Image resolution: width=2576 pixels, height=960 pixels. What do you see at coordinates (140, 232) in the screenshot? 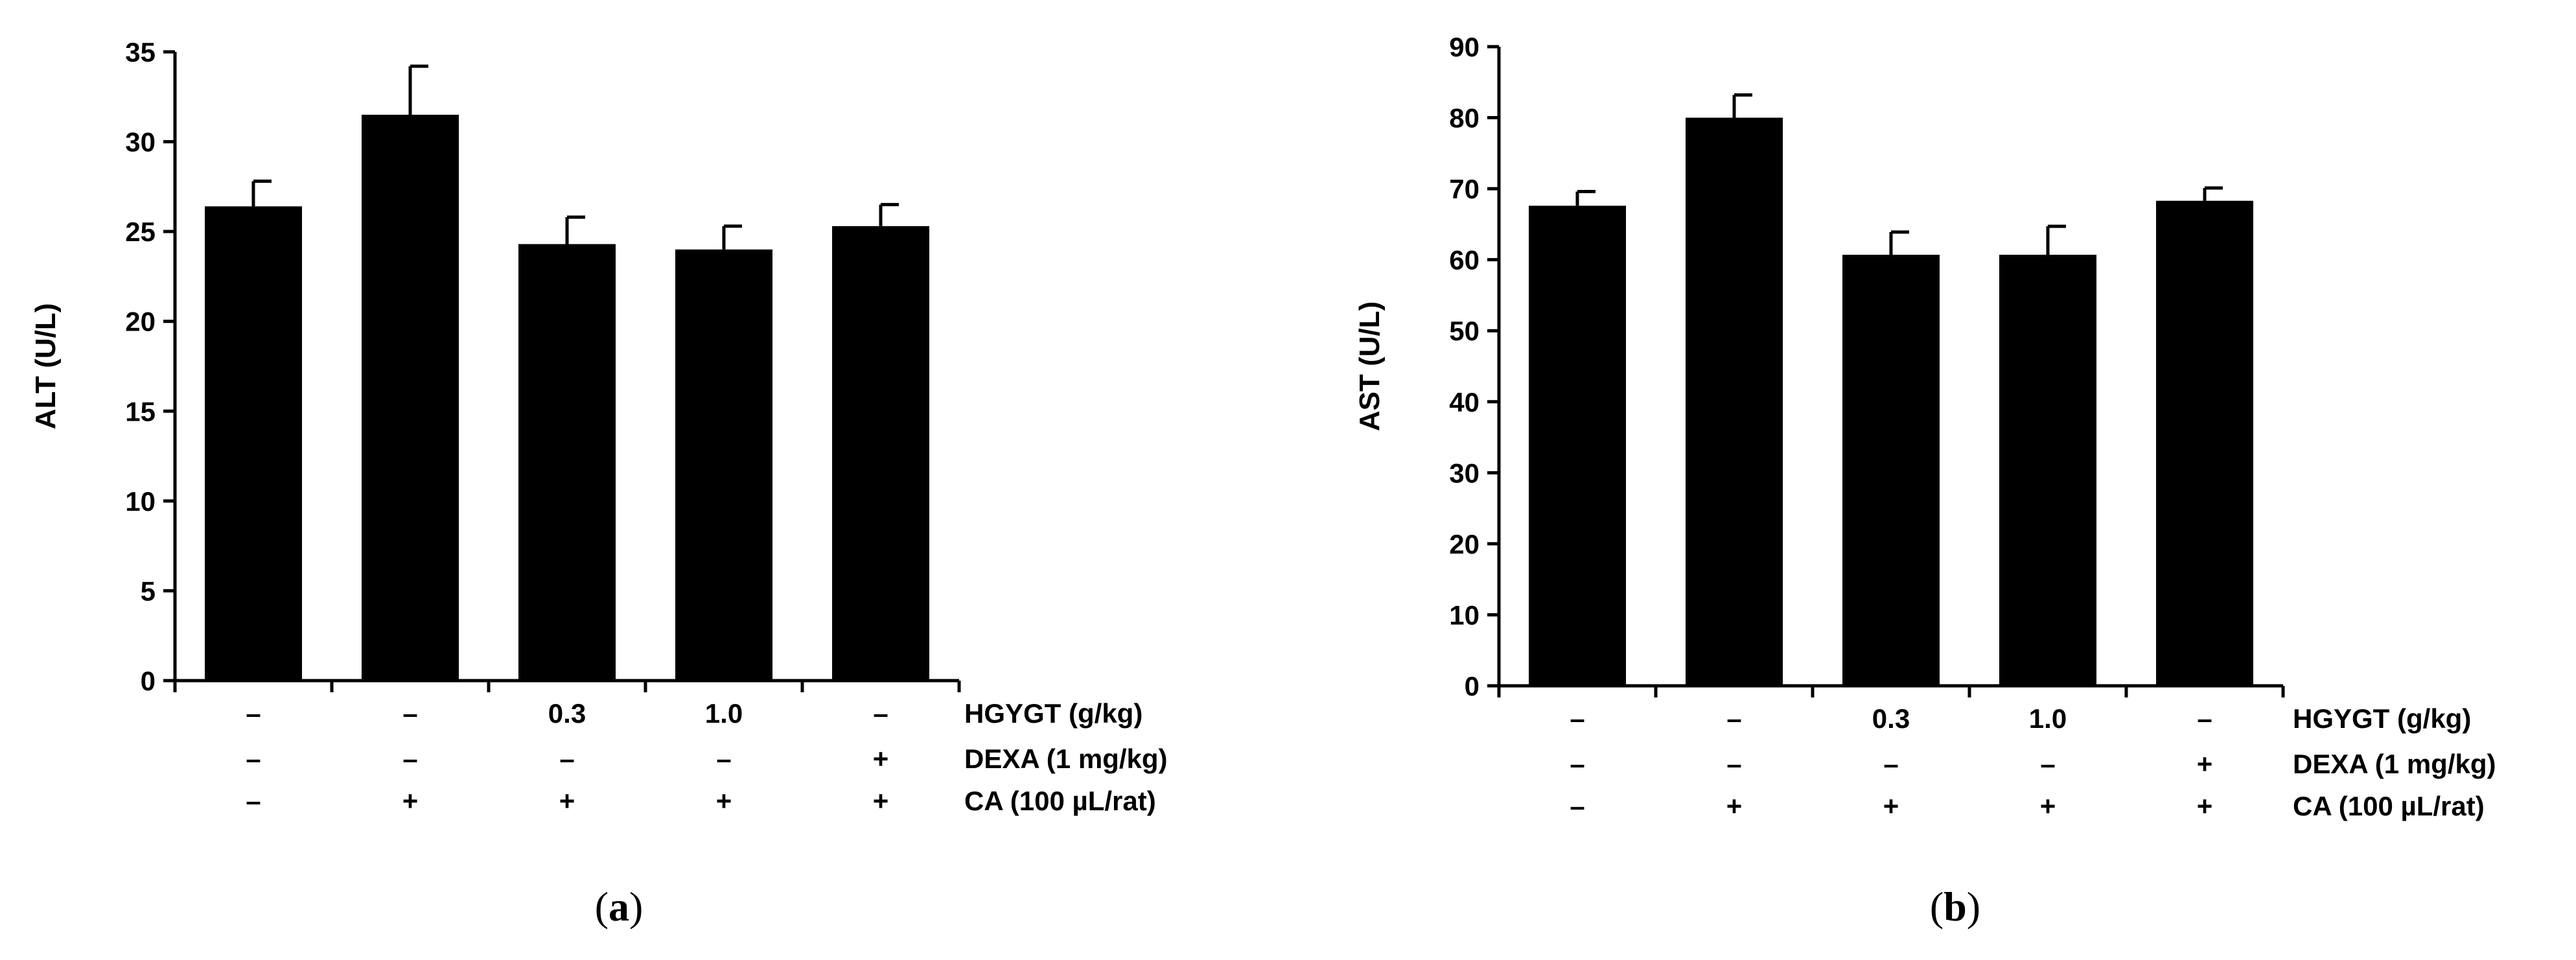
I see `y-tick-label: 25` at bounding box center [140, 232].